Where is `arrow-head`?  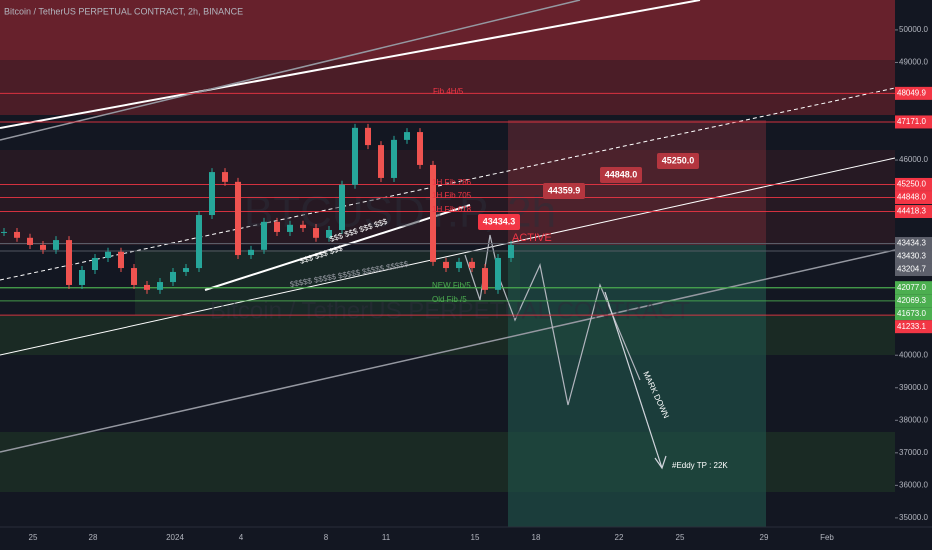
arrow-head is located at coordinates (660, 462).